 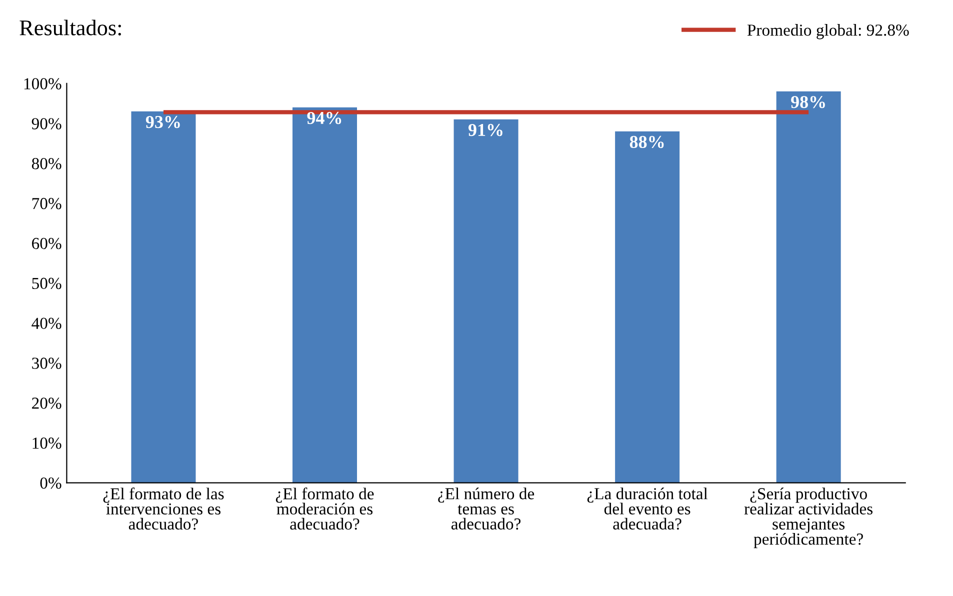 I want to click on y-tick-label: 10%, so click(x=47, y=443).